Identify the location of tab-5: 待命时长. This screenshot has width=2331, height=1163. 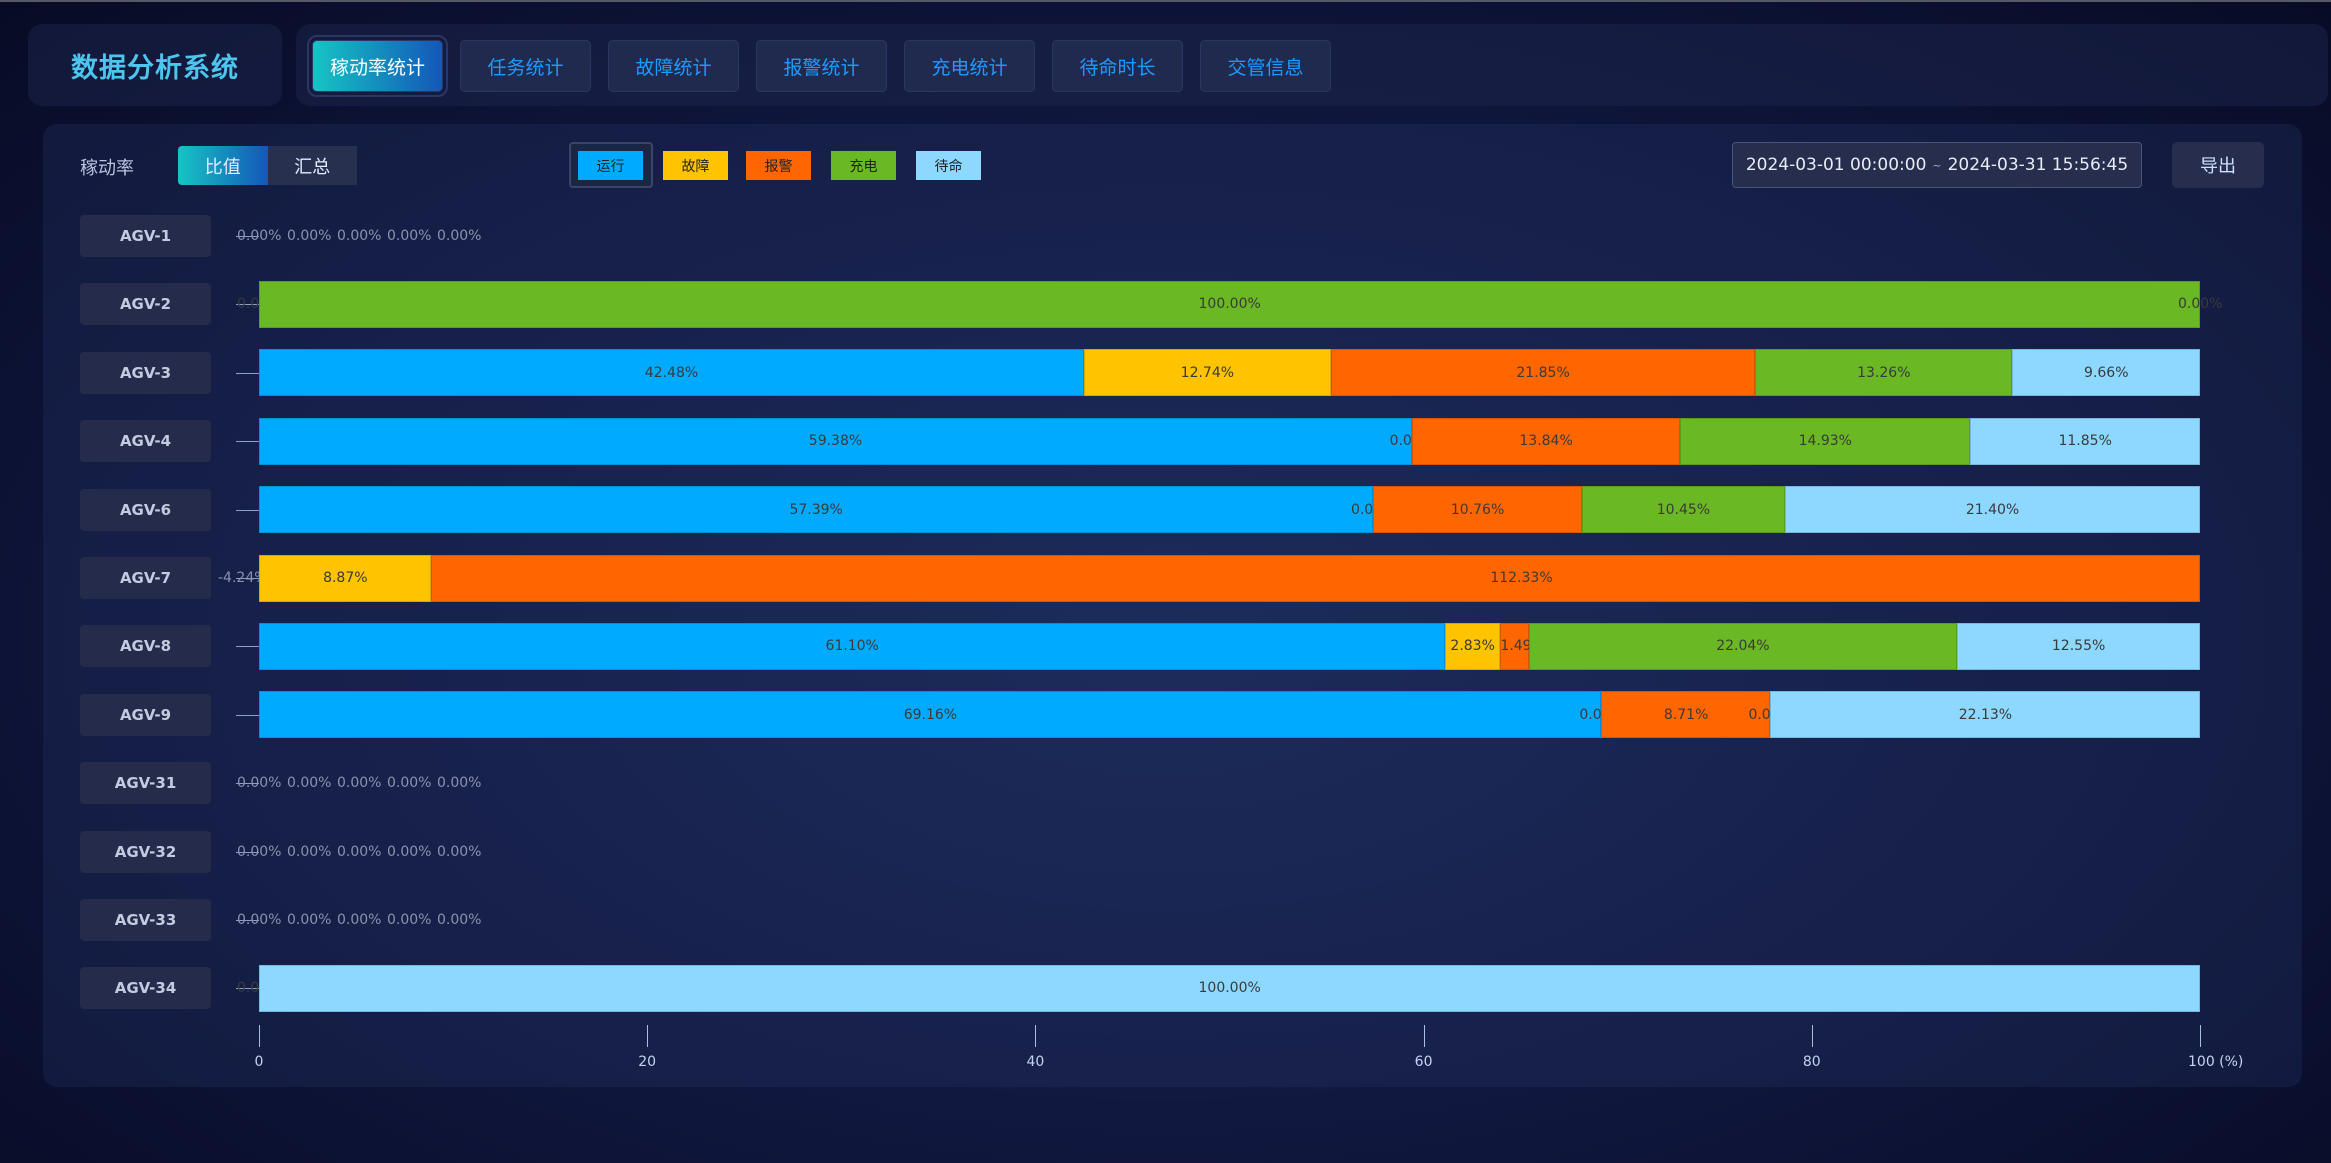
(1117, 66).